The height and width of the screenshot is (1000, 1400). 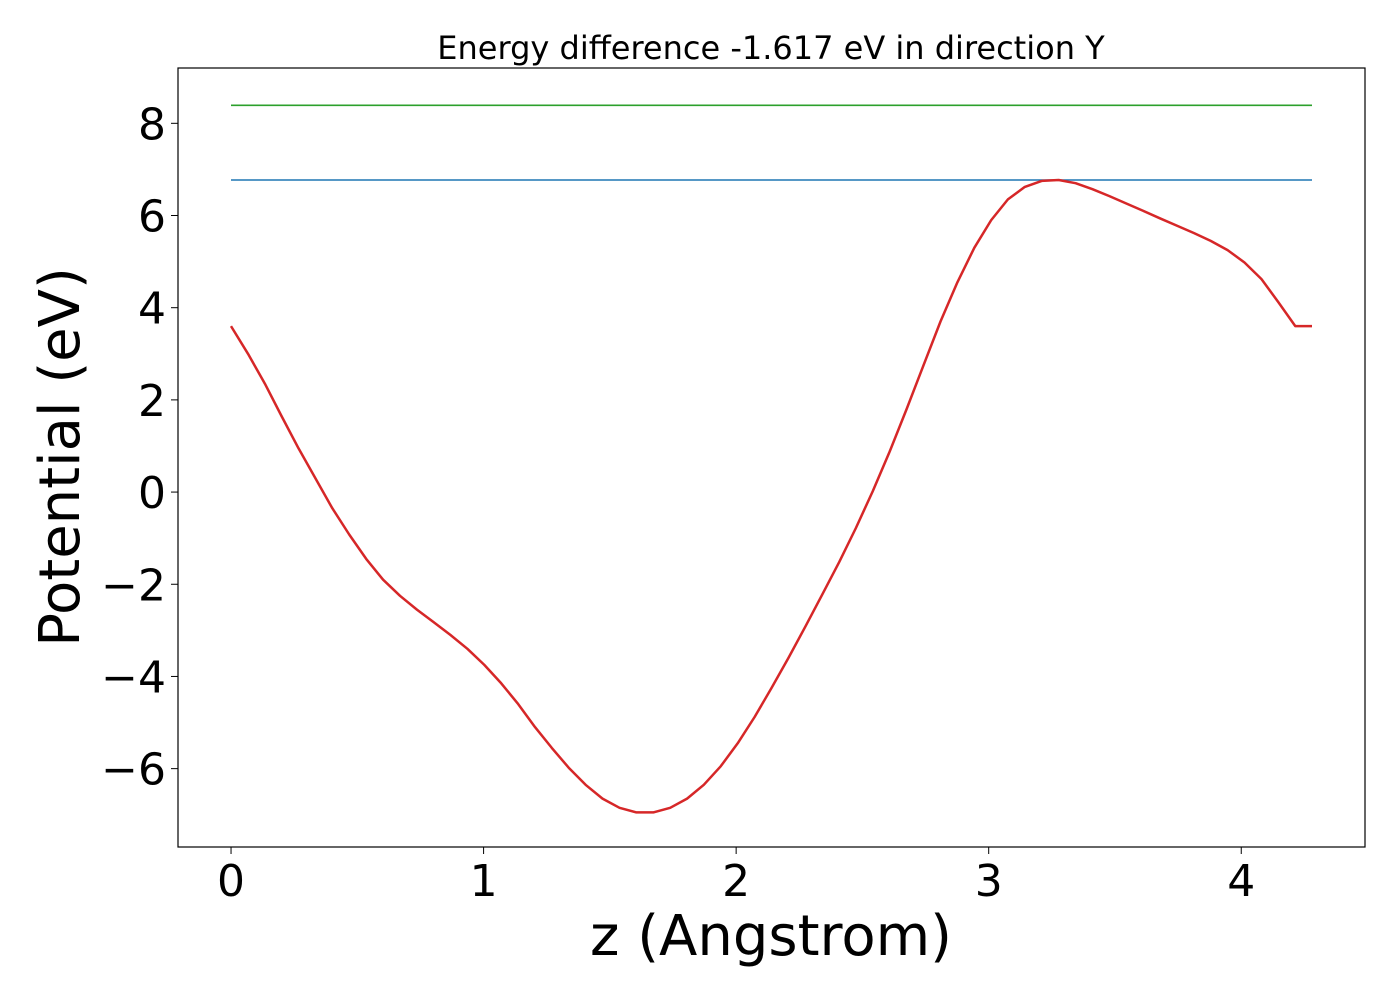 What do you see at coordinates (989, 881) in the screenshot?
I see `x-tick-label: 3` at bounding box center [989, 881].